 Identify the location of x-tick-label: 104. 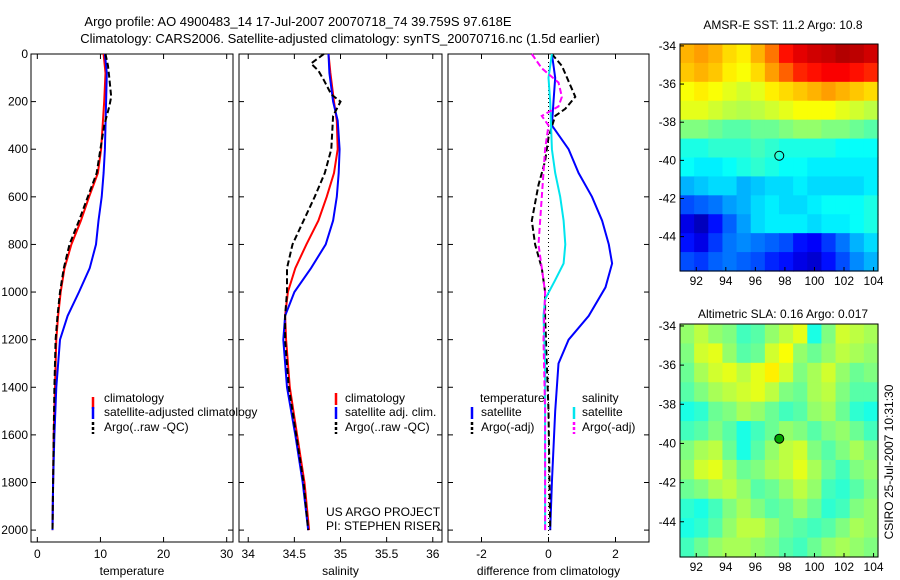
(874, 567).